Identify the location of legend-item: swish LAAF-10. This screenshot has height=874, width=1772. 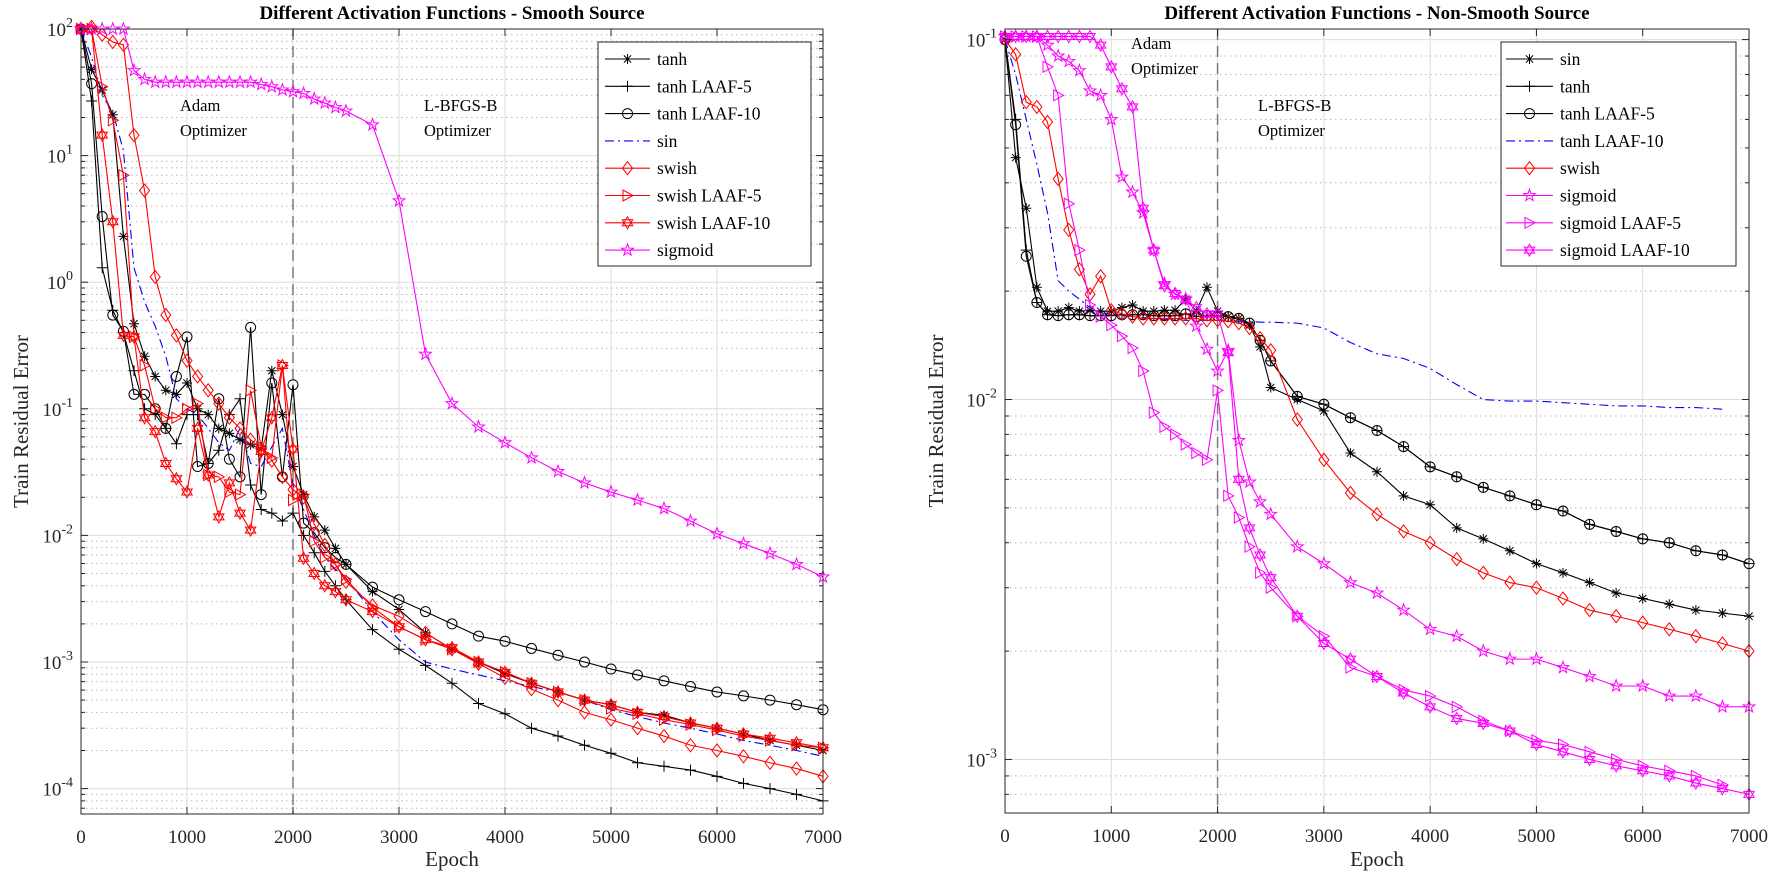
(688, 223).